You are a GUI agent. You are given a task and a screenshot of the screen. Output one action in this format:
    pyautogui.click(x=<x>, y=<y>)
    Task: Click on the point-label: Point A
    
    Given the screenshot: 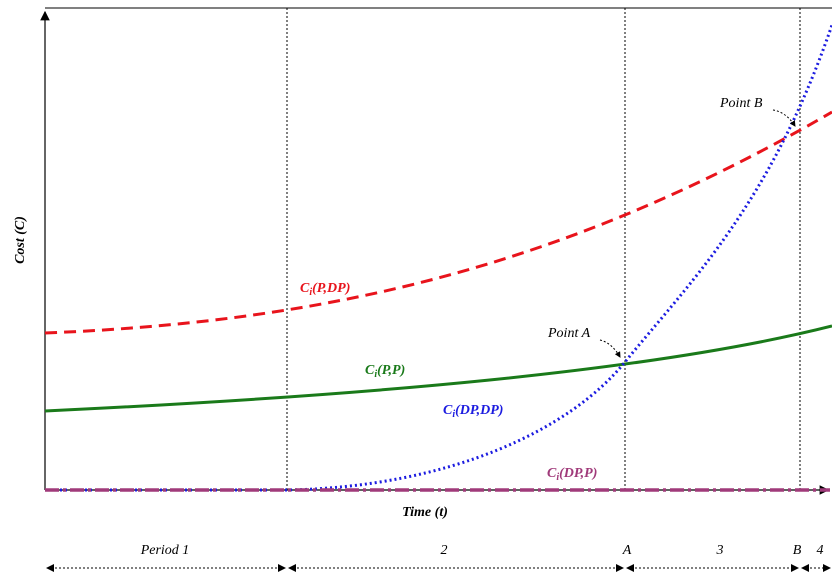 What is the action you would take?
    pyautogui.click(x=569, y=333)
    